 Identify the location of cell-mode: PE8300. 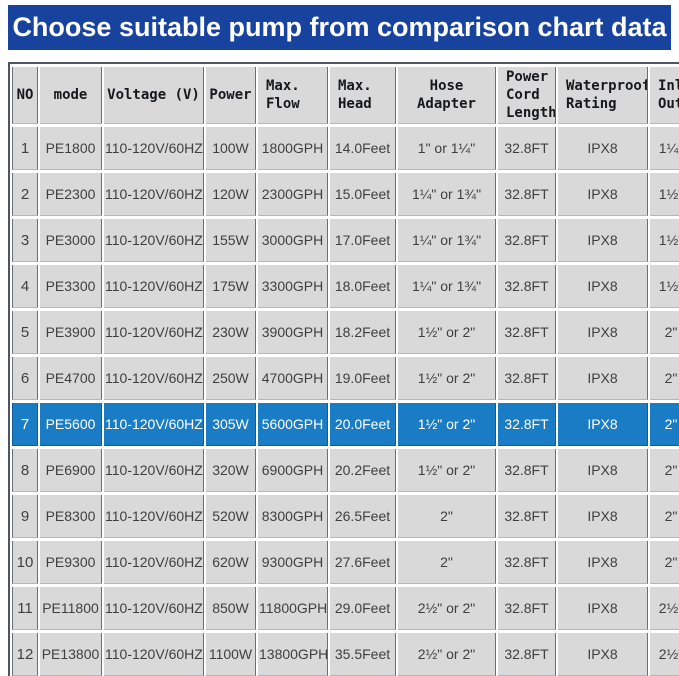
(71, 516).